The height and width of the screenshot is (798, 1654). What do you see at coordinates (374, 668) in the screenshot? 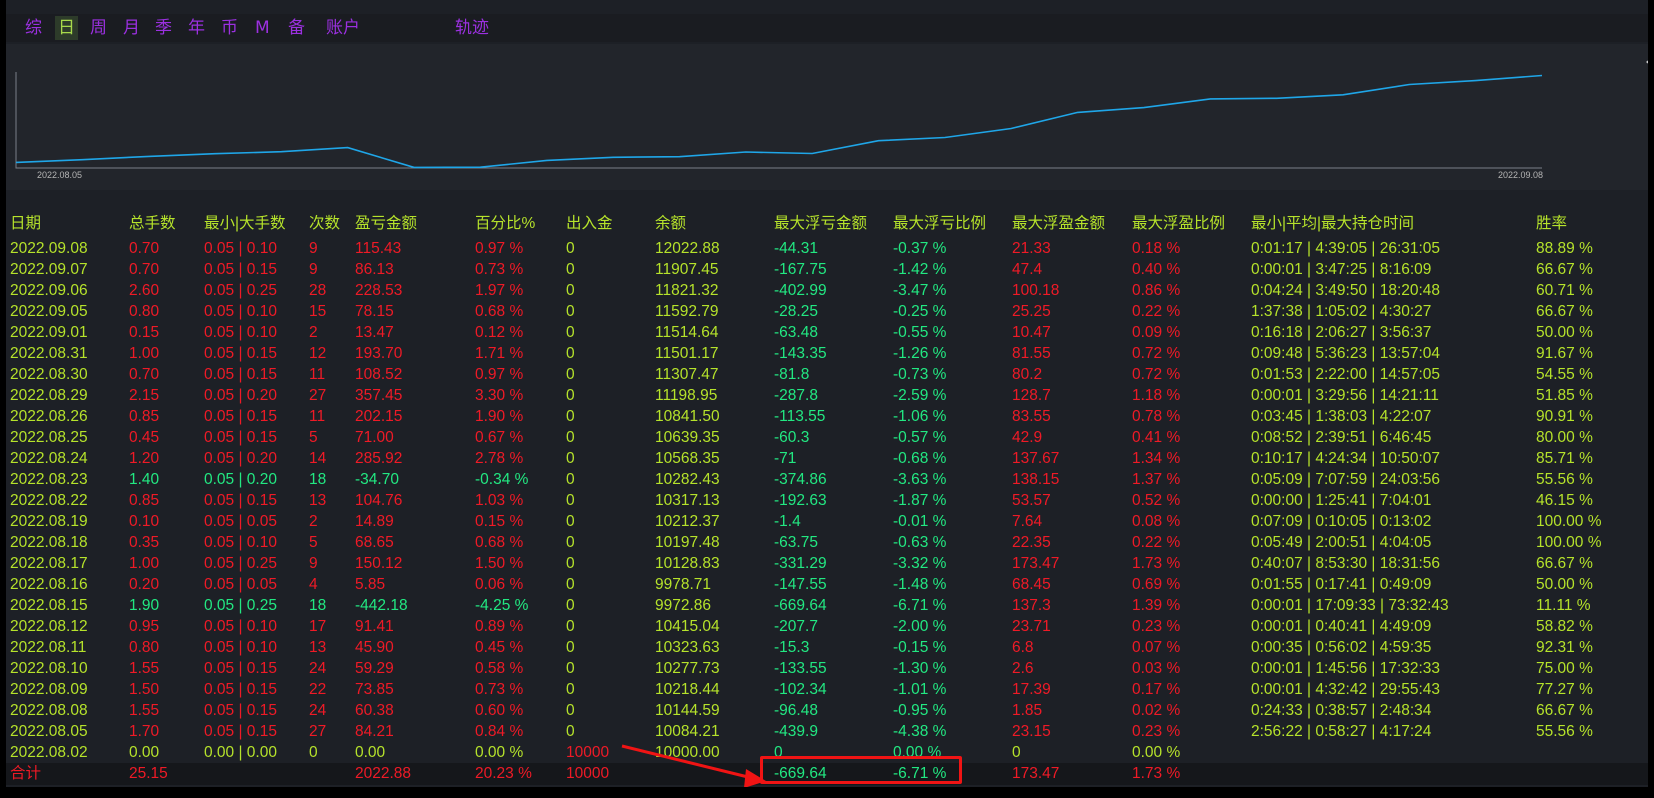
I see `table-cell: 59.29` at bounding box center [374, 668].